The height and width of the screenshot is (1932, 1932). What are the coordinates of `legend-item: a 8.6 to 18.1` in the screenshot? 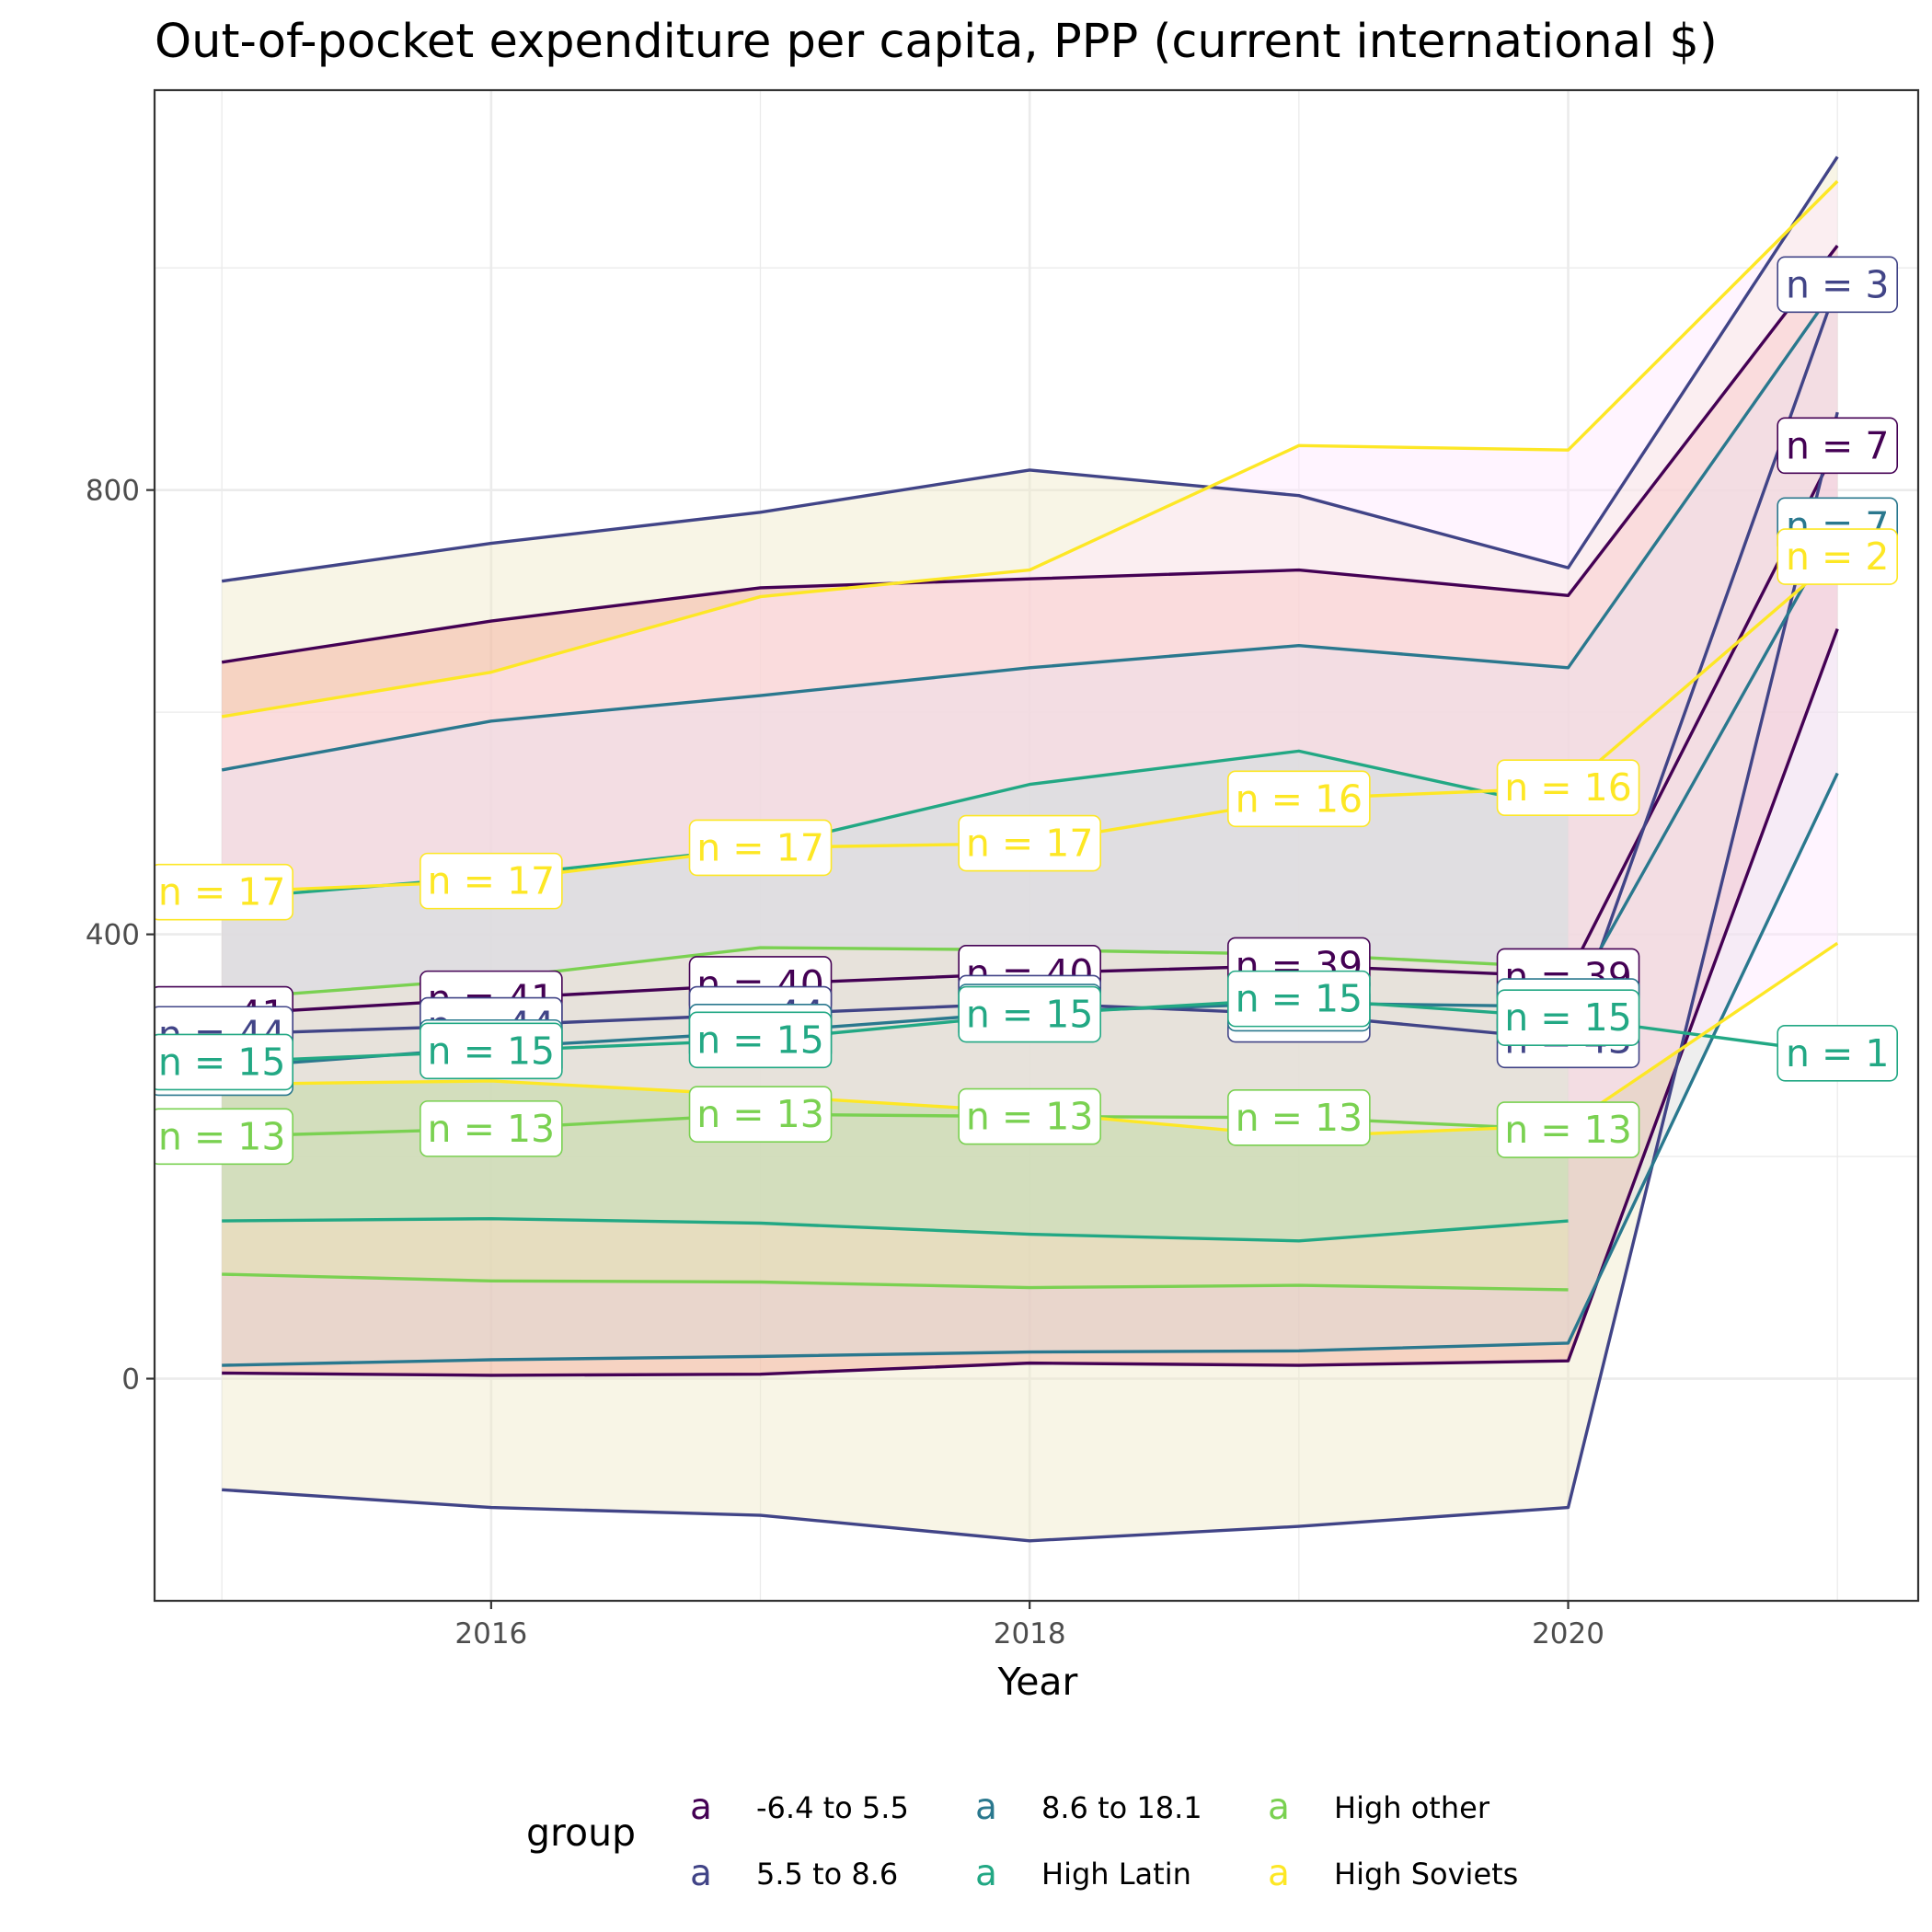 It's located at (1088, 1807).